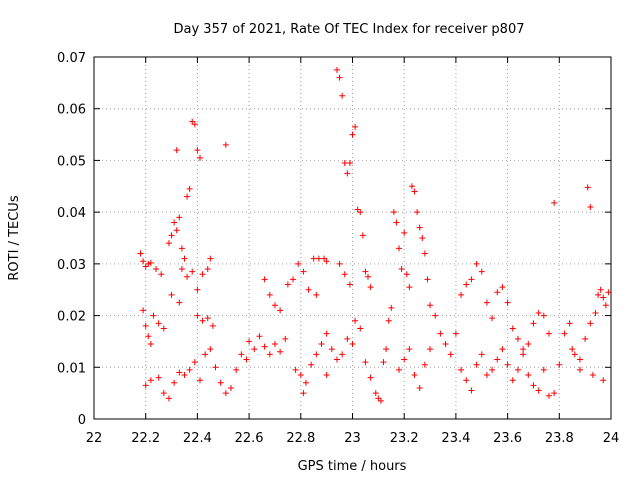 The width and height of the screenshot is (640, 480). Describe the element at coordinates (249, 438) in the screenshot. I see `x-tick-label: 22.6` at that location.